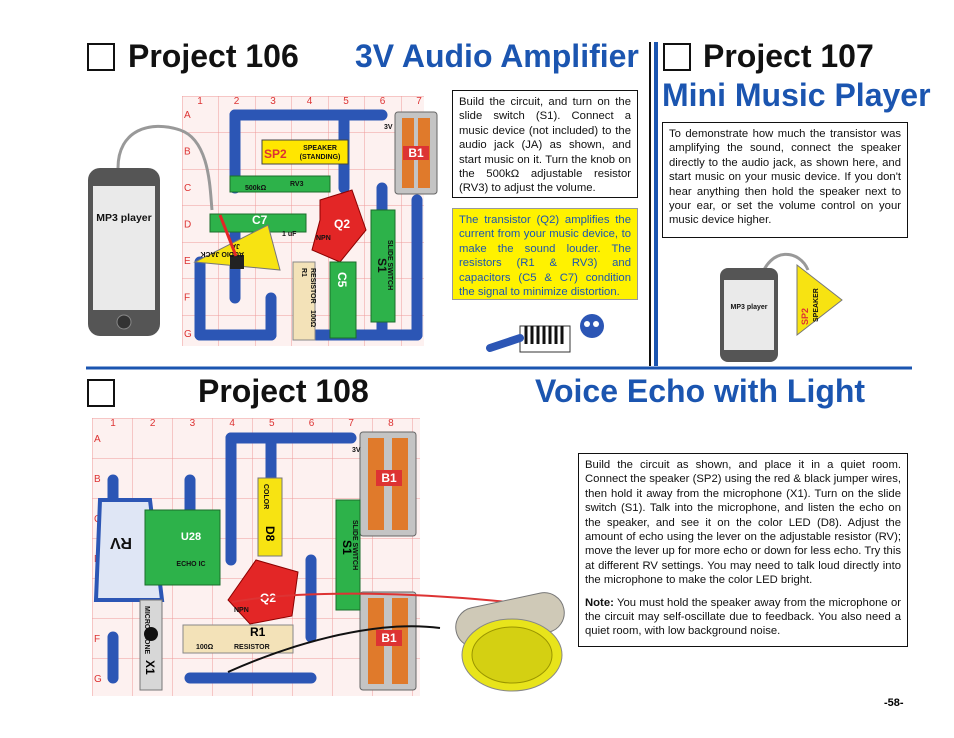  What do you see at coordinates (788, 56) in the screenshot?
I see `project-number: Project 107` at bounding box center [788, 56].